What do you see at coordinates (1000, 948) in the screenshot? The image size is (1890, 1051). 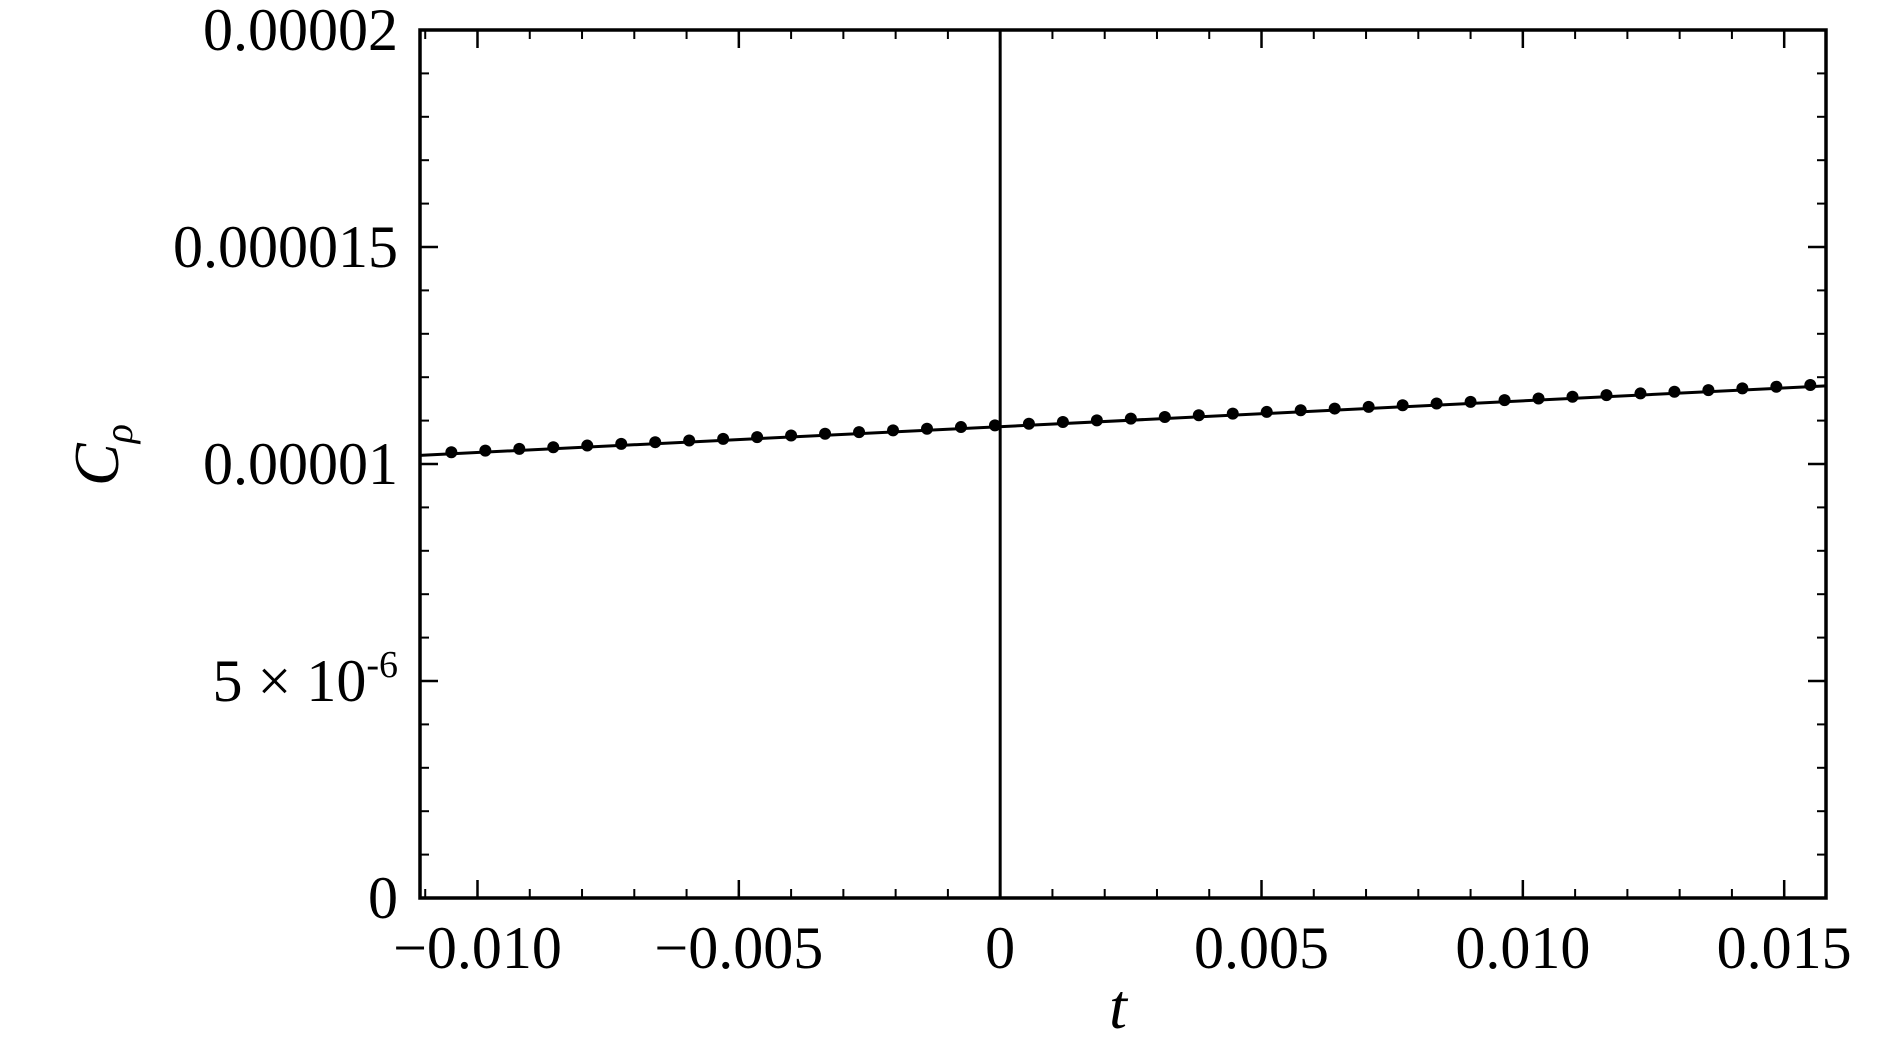 I see `x-tick-label: 0` at bounding box center [1000, 948].